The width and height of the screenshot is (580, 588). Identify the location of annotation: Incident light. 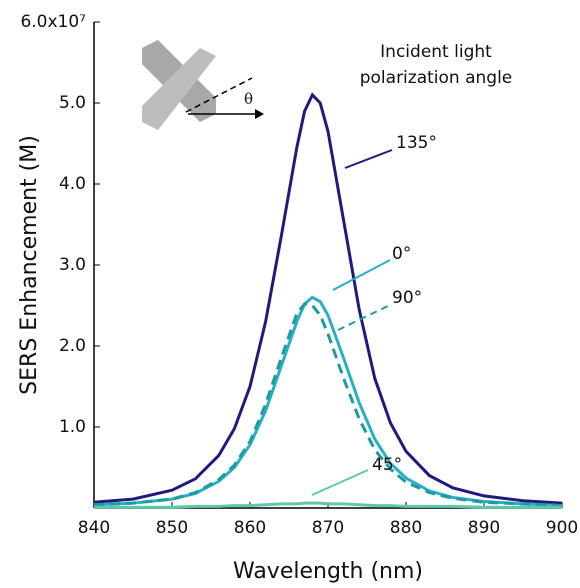
(436, 52).